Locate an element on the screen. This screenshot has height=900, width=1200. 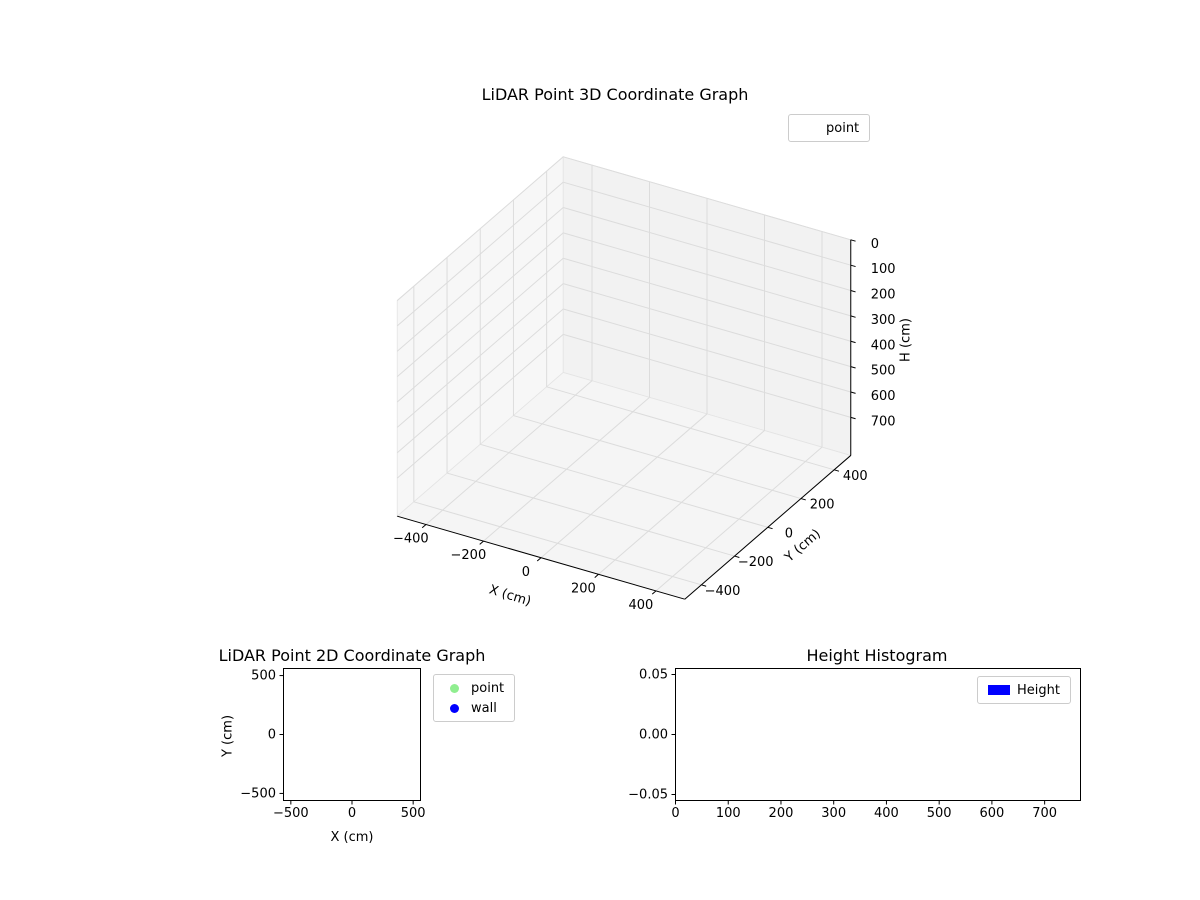
plot3d-legend: point is located at coordinates (829, 128).